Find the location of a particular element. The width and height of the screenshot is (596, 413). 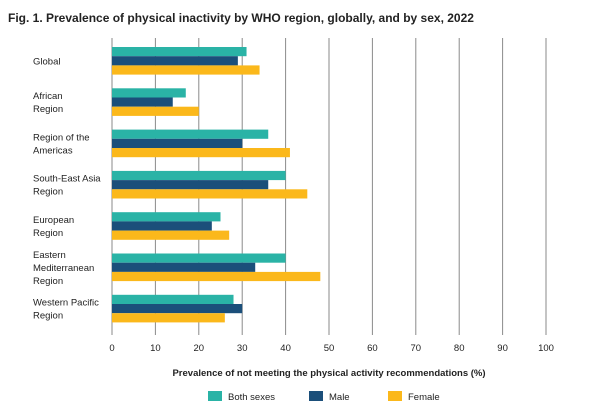

category-label: African is located at coordinates (48, 96).